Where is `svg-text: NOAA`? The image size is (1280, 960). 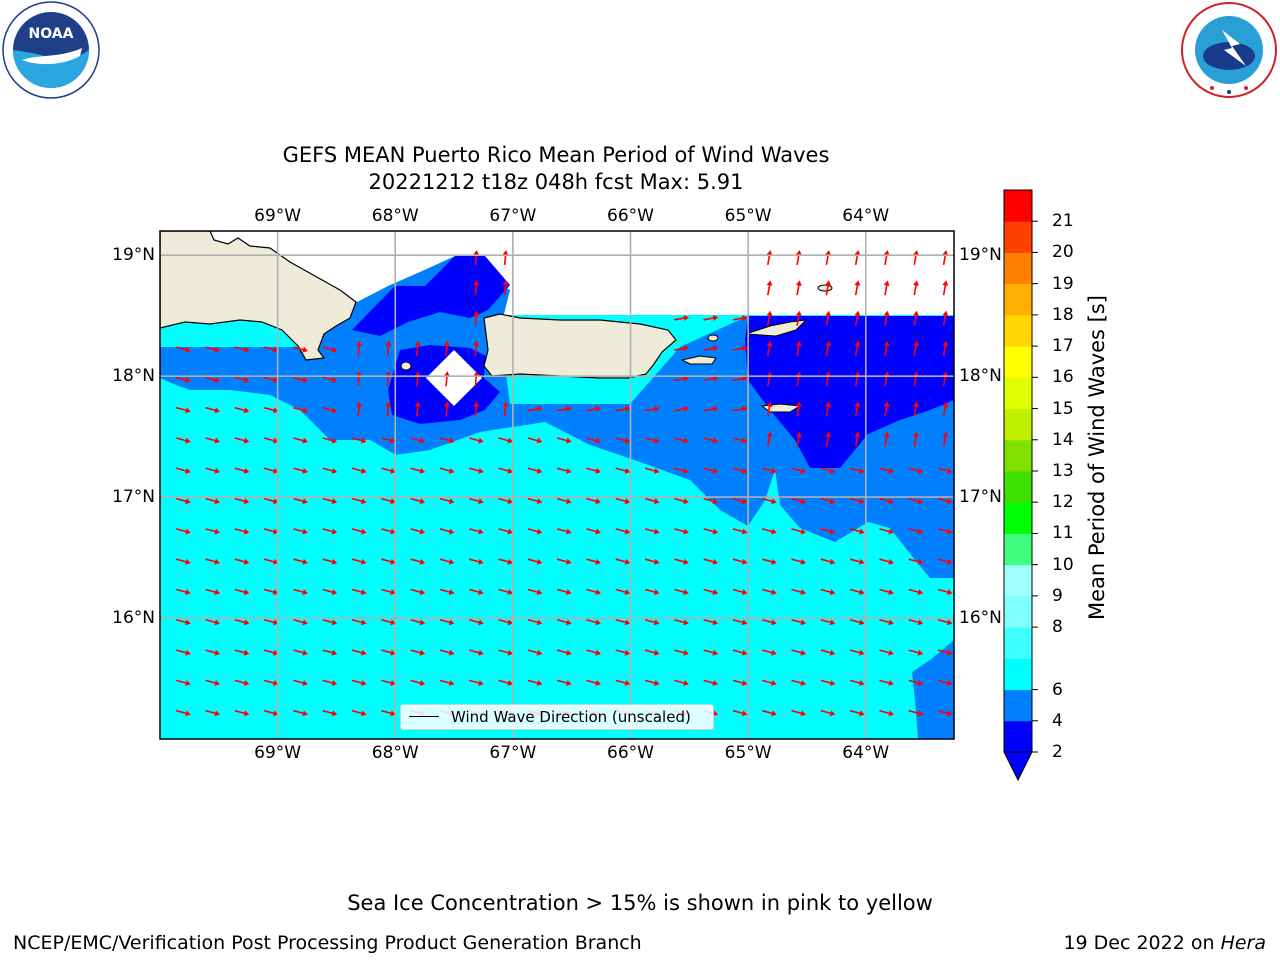
svg-text: NOAA is located at coordinates (51, 34).